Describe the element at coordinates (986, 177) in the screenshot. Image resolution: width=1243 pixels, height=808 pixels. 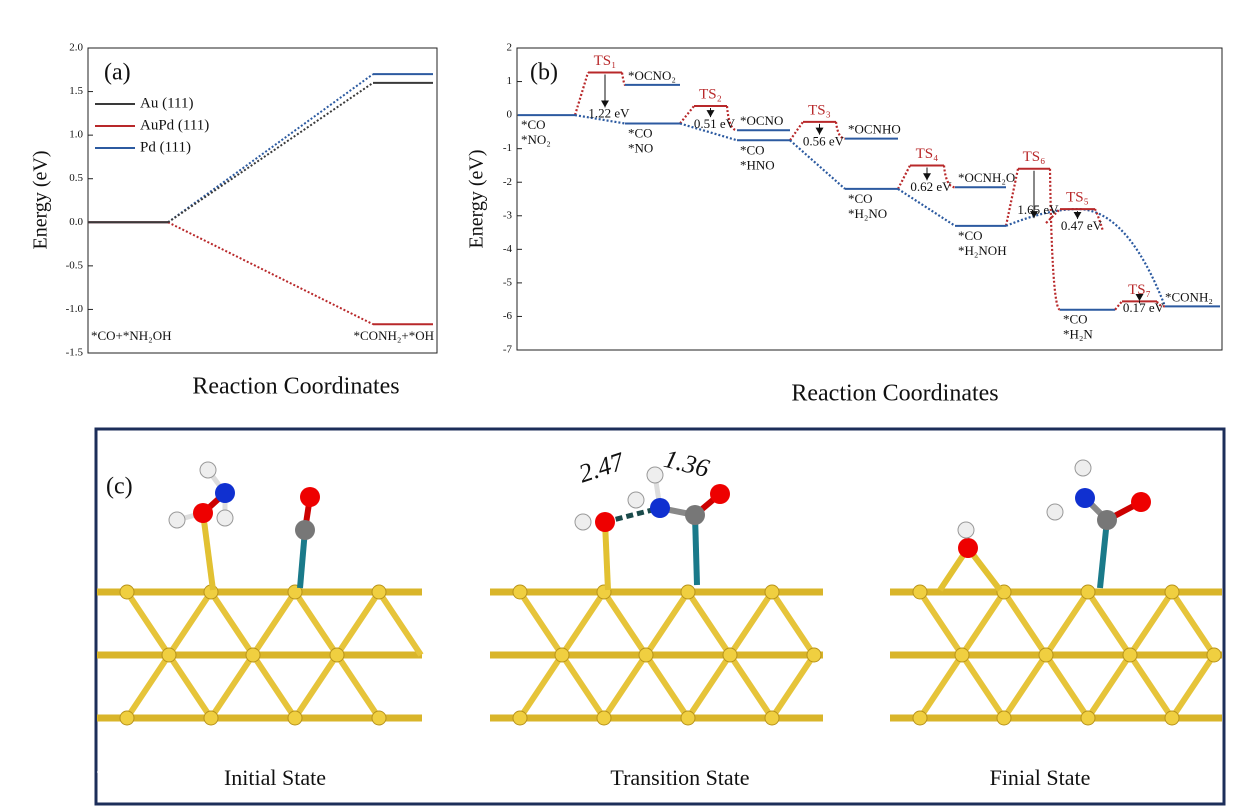
I see `level-label: *OCNH₂O` at that location.